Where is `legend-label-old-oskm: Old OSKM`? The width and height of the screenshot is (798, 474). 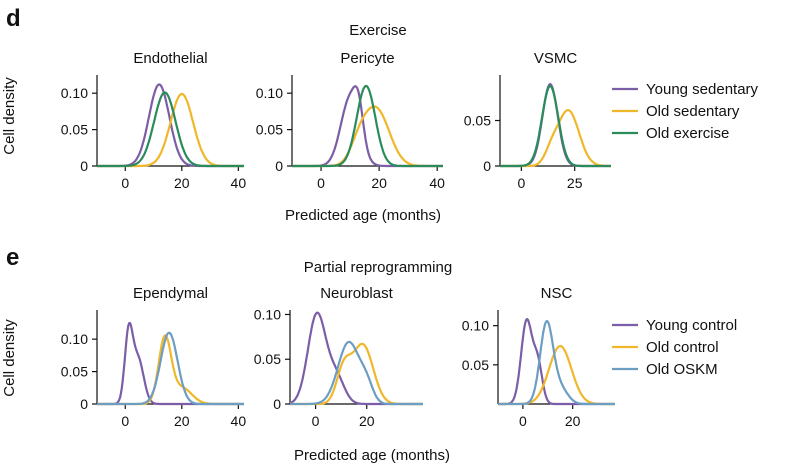
legend-label-old-oskm: Old OSKM is located at coordinates (682, 369).